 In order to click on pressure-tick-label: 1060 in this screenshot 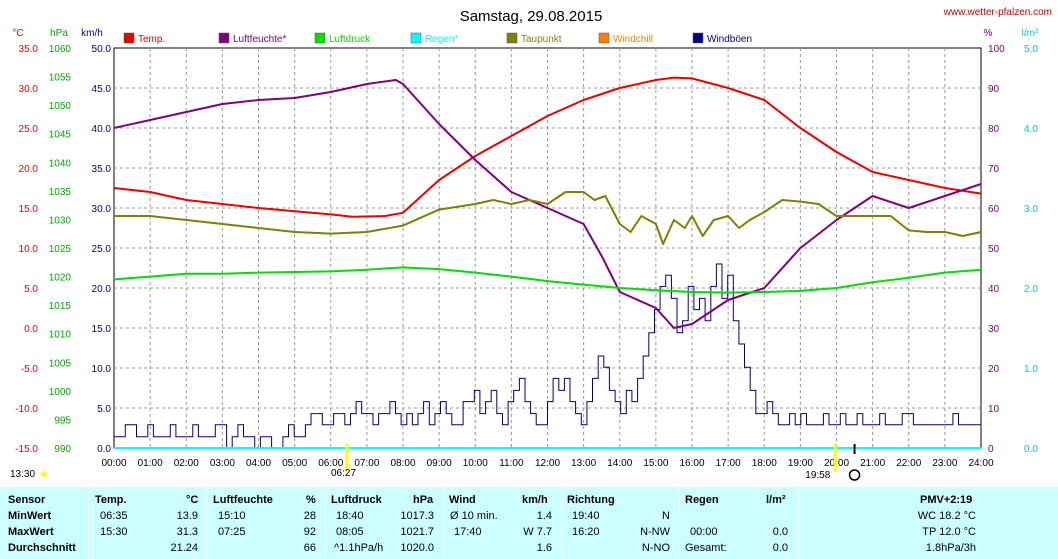, I will do `click(60, 49)`.